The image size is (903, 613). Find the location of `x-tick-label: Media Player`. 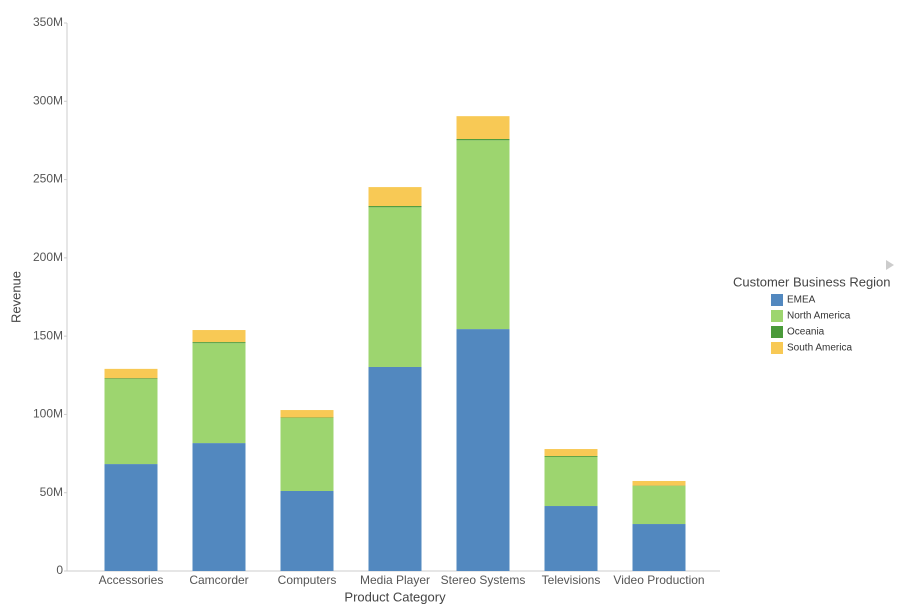

x-tick-label: Media Player is located at coordinates (395, 580).